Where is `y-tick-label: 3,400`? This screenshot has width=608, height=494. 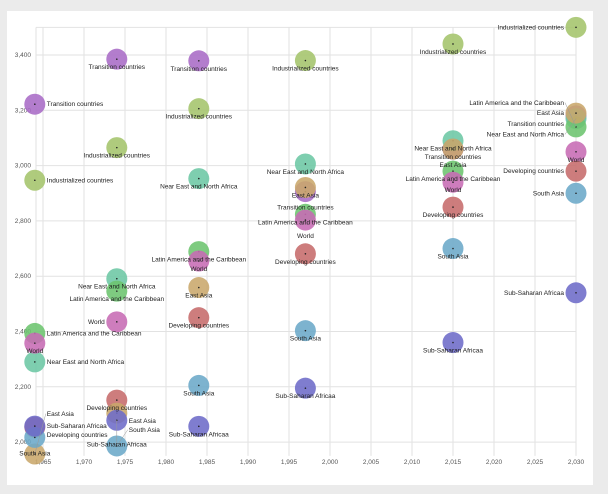
y-tick-label: 3,400 is located at coordinates (23, 55).